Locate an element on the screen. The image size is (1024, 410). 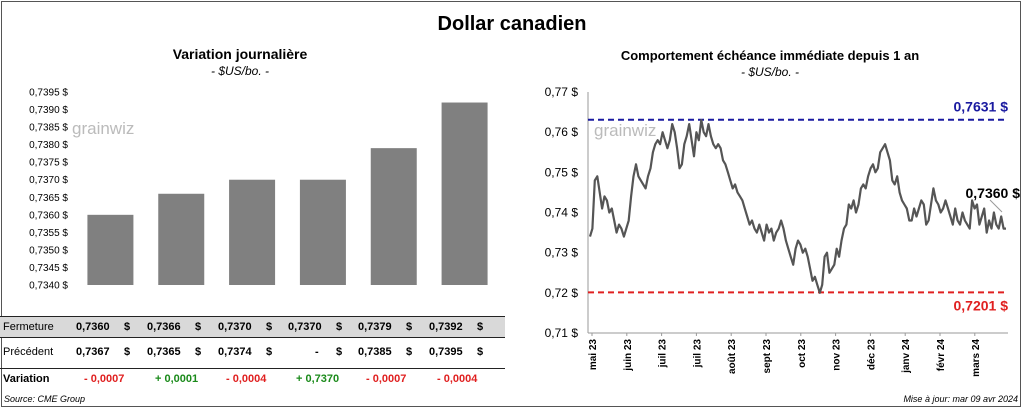
last-value-leader is located at coordinates (996, 206).